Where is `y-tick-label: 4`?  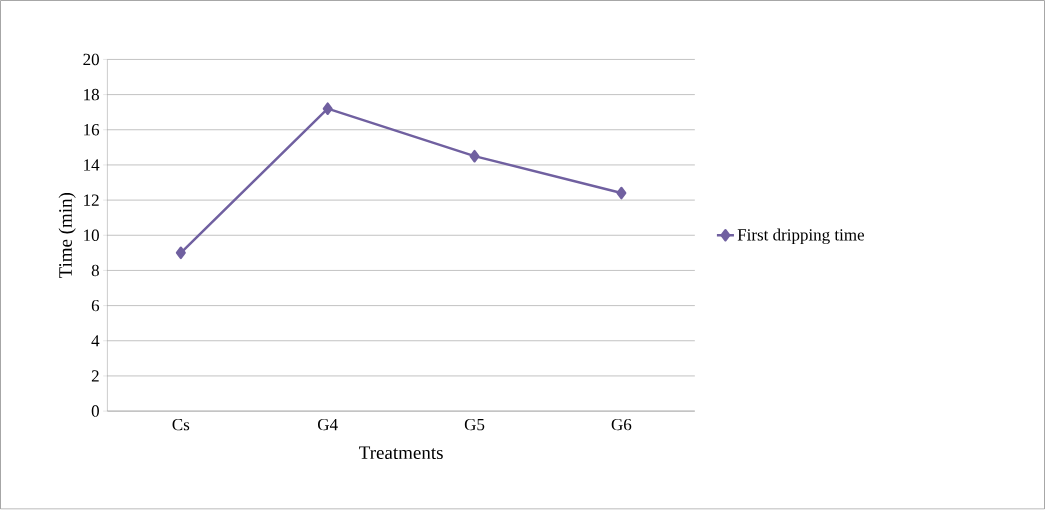 y-tick-label: 4 is located at coordinates (95, 341).